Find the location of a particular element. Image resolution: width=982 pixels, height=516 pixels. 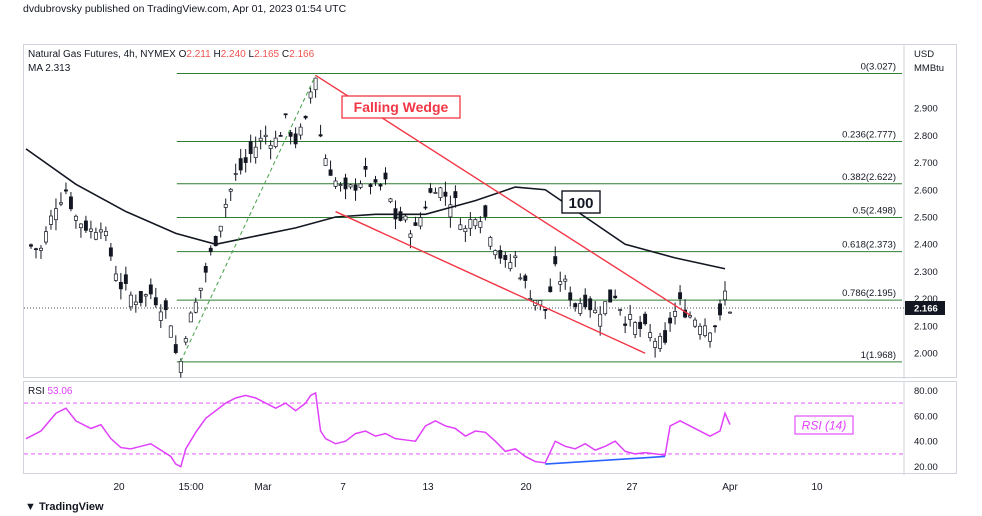

close-label: C is located at coordinates (285, 54).